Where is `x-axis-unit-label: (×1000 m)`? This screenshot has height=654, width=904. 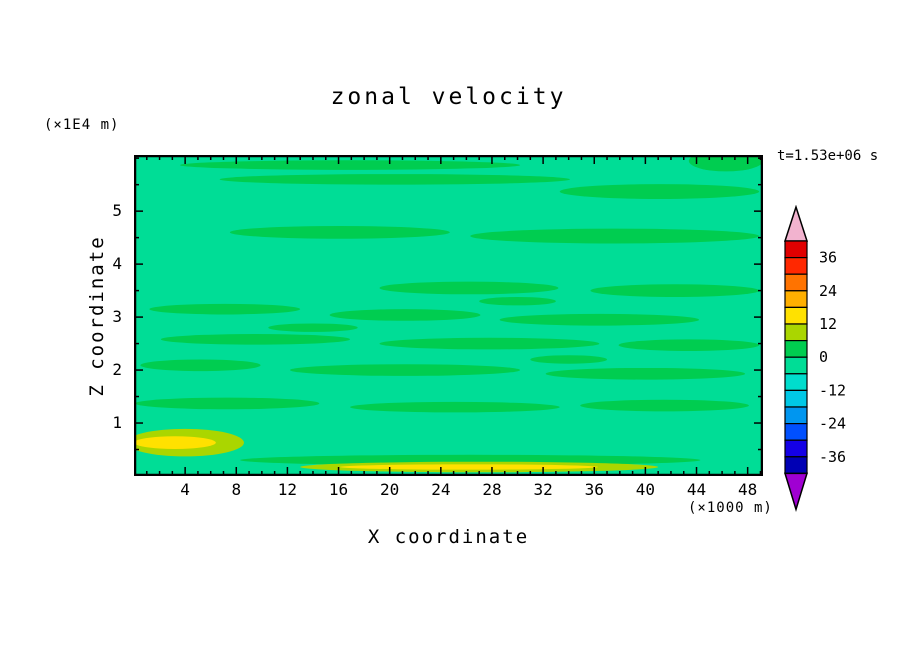 x-axis-unit-label: (×1000 m) is located at coordinates (730, 508).